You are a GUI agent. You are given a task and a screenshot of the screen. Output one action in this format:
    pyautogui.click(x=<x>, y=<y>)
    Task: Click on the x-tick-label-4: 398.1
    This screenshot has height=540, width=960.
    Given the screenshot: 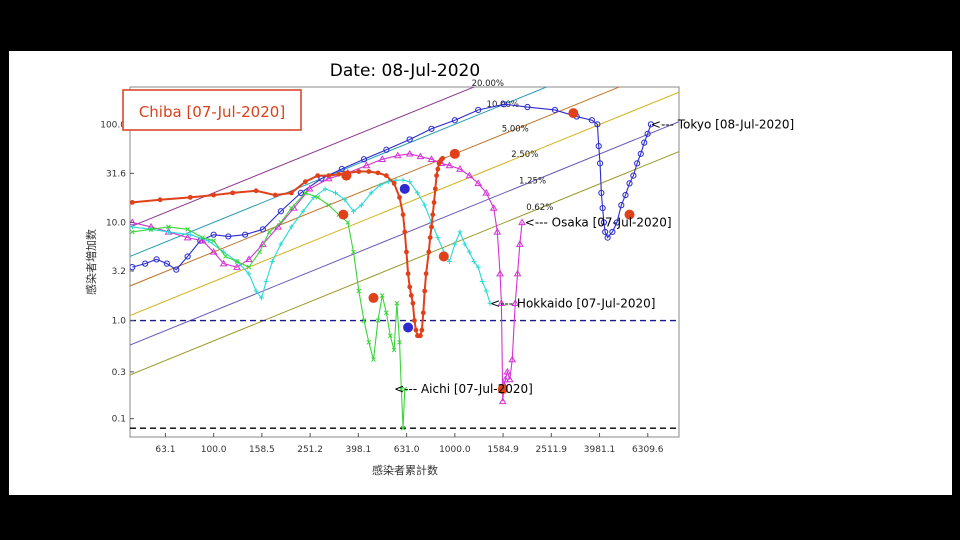 What is the action you would take?
    pyautogui.click(x=358, y=450)
    